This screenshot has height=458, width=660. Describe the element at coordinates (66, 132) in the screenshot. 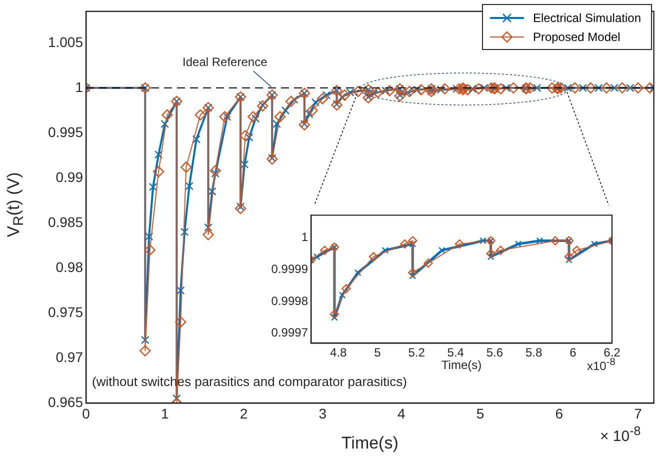

I see `y-tick-label: 0.995` at that location.